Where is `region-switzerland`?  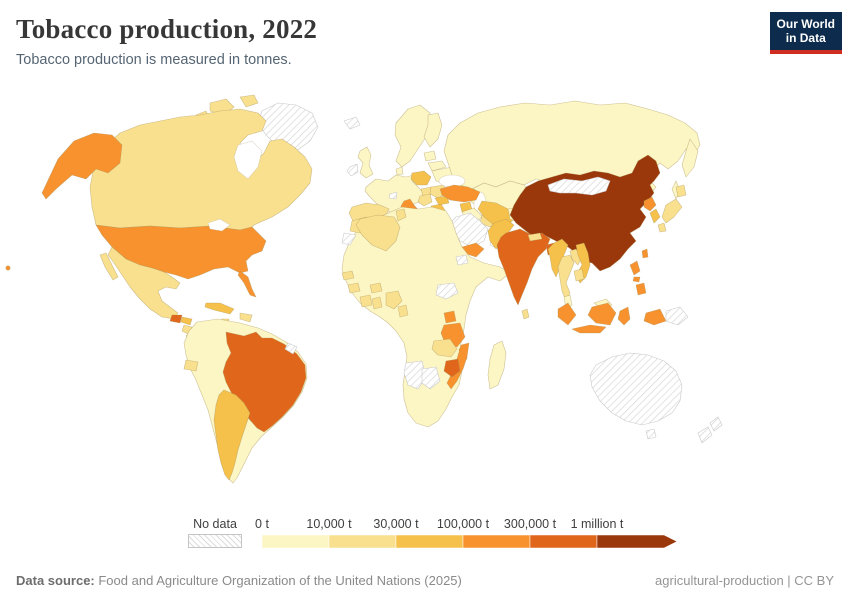
region-switzerland is located at coordinates (393, 195).